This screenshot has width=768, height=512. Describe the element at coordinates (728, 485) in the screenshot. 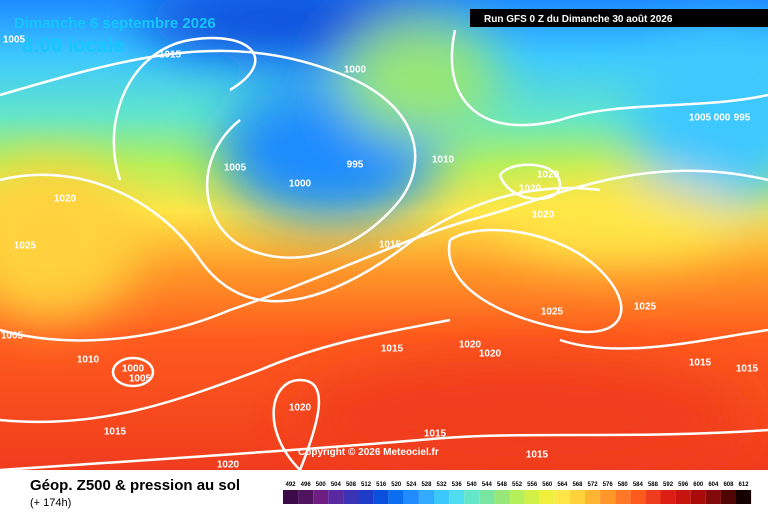

I see `scale-label: 608` at that location.